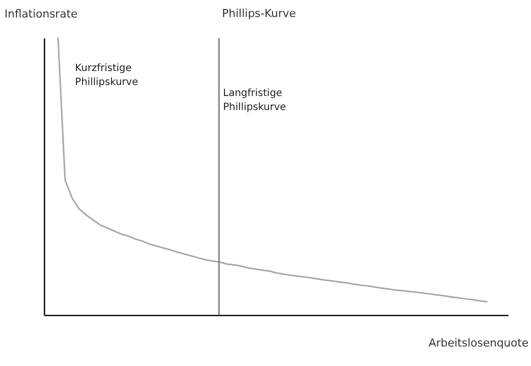 The width and height of the screenshot is (531, 366). What do you see at coordinates (254, 100) in the screenshot?
I see `annotation: Langfristige Phillipskurve` at bounding box center [254, 100].